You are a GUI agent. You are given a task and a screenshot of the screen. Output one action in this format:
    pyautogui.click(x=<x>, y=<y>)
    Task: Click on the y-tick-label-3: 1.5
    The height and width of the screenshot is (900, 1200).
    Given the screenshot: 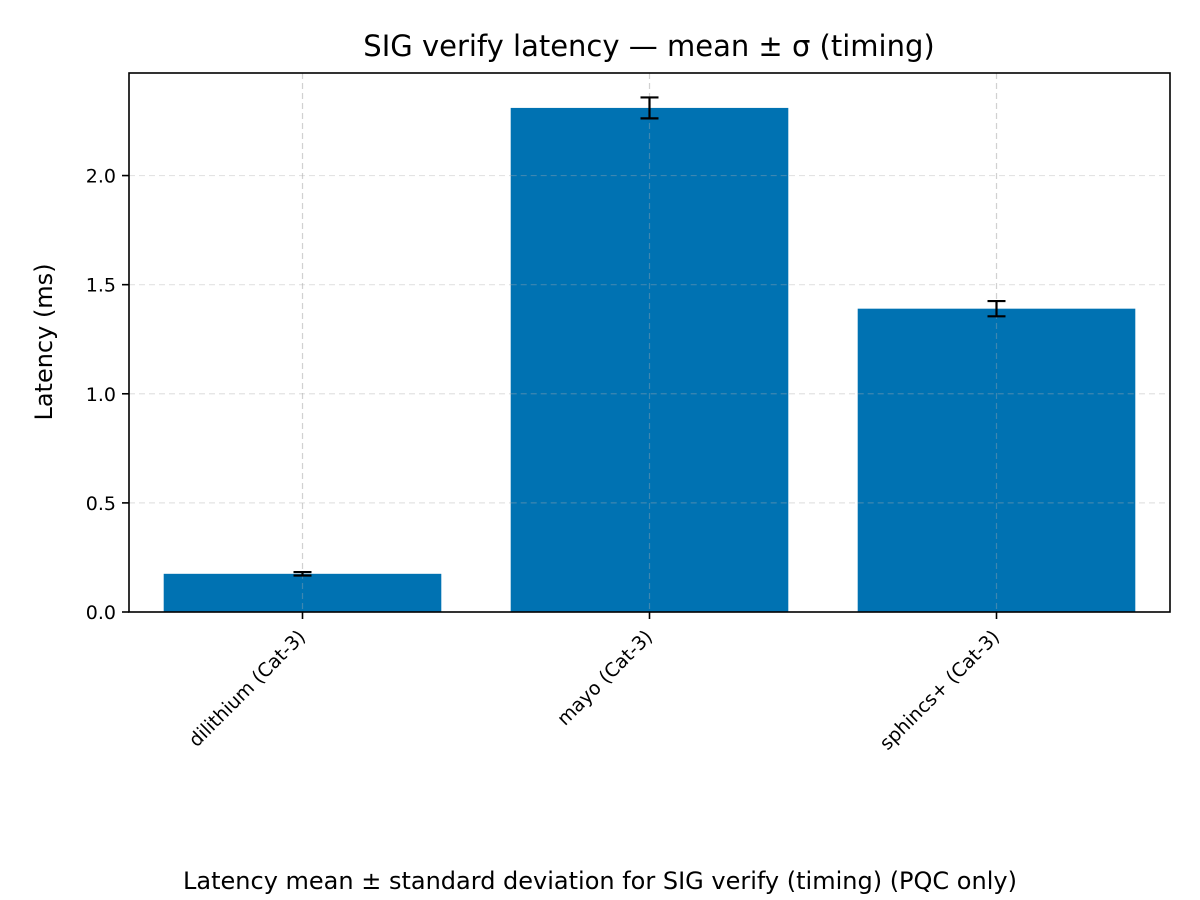 What is the action you would take?
    pyautogui.click(x=101, y=286)
    